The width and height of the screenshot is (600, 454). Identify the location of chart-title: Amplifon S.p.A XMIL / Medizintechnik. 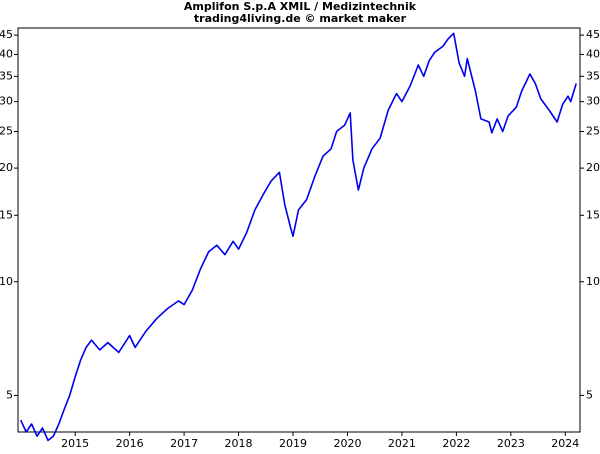
(300, 6).